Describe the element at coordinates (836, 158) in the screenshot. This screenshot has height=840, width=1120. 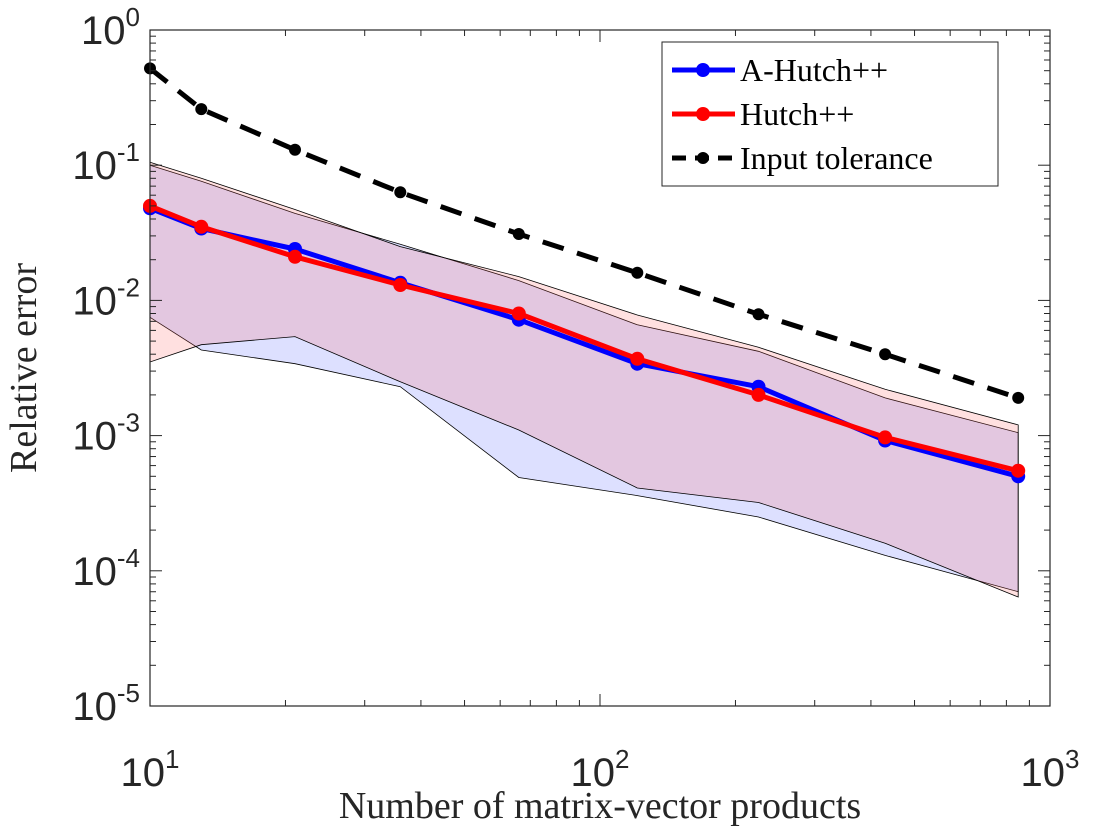
I see `legend-label-2: Input tolerance` at that location.